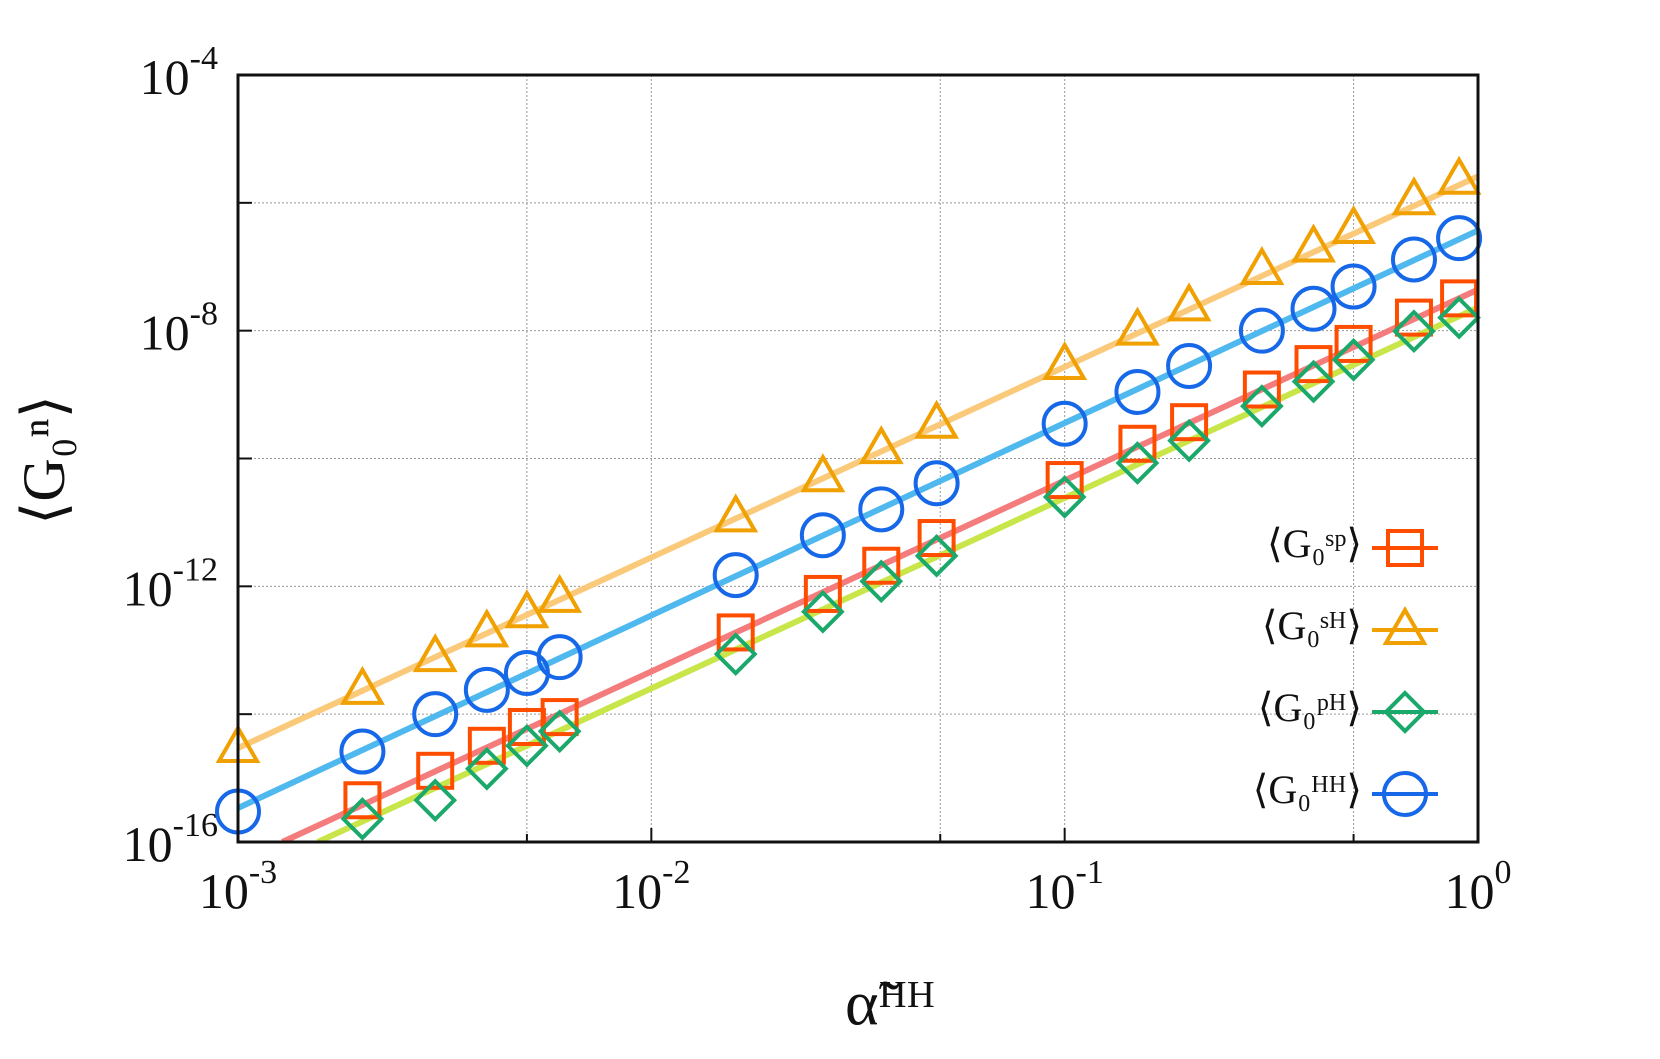  I want to click on y-tick-label: 10⁻⁸, so click(179, 328).